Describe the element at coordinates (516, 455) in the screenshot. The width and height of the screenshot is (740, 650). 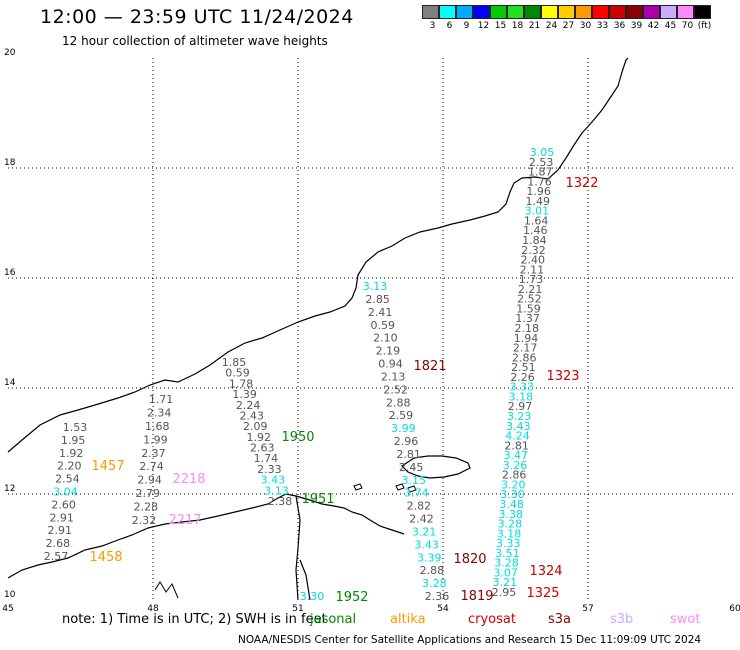
I see `swh-value-label: 3.47` at that location.